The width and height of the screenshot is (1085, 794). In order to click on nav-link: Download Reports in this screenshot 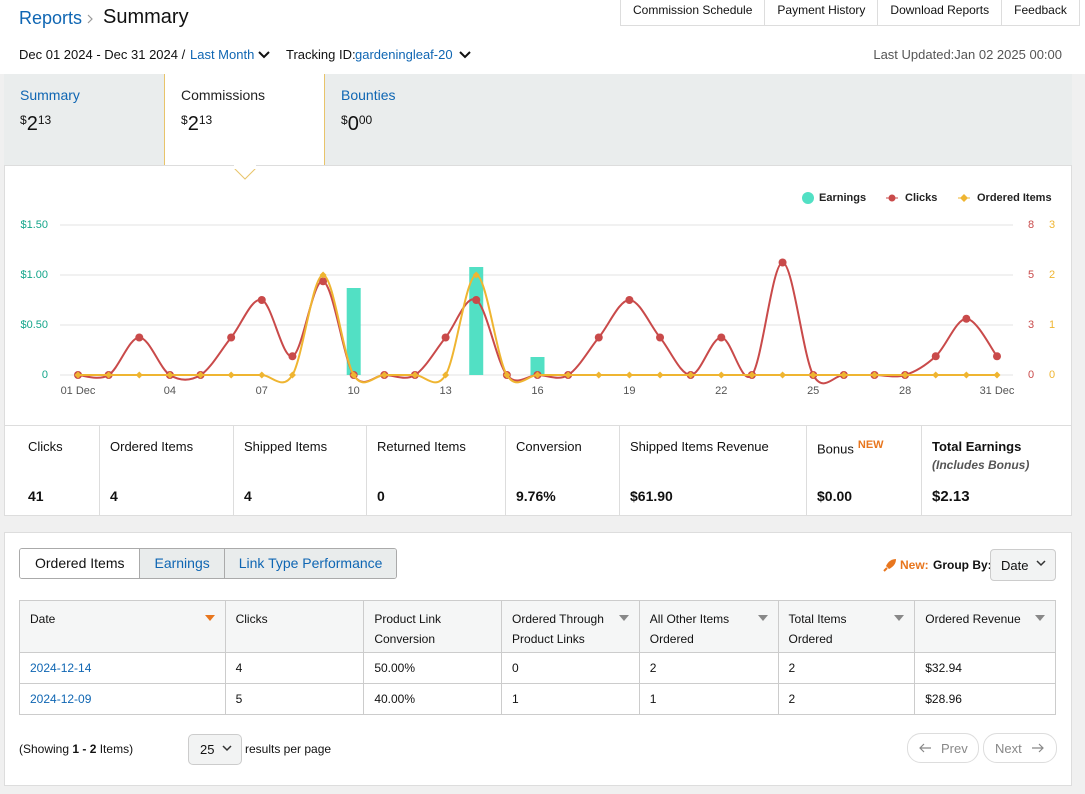, I will do `click(940, 13)`.